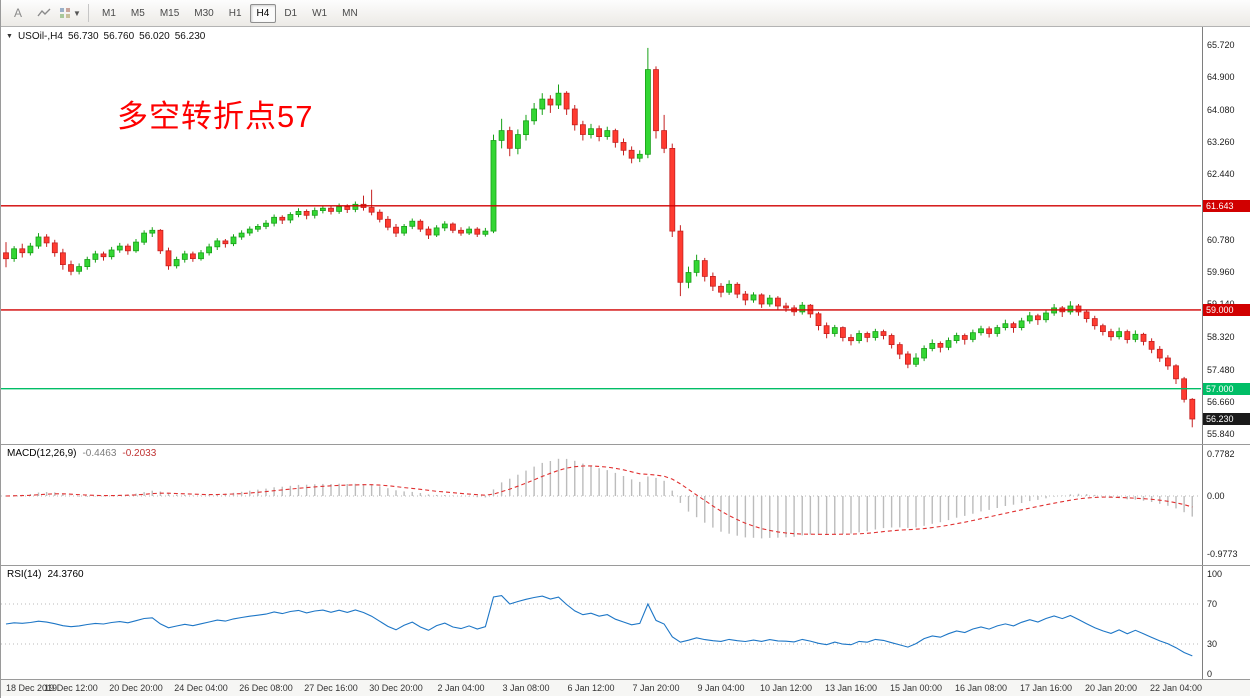  Describe the element at coordinates (1222, 554) in the screenshot. I see `axis-tick-label: -0.9773` at that location.